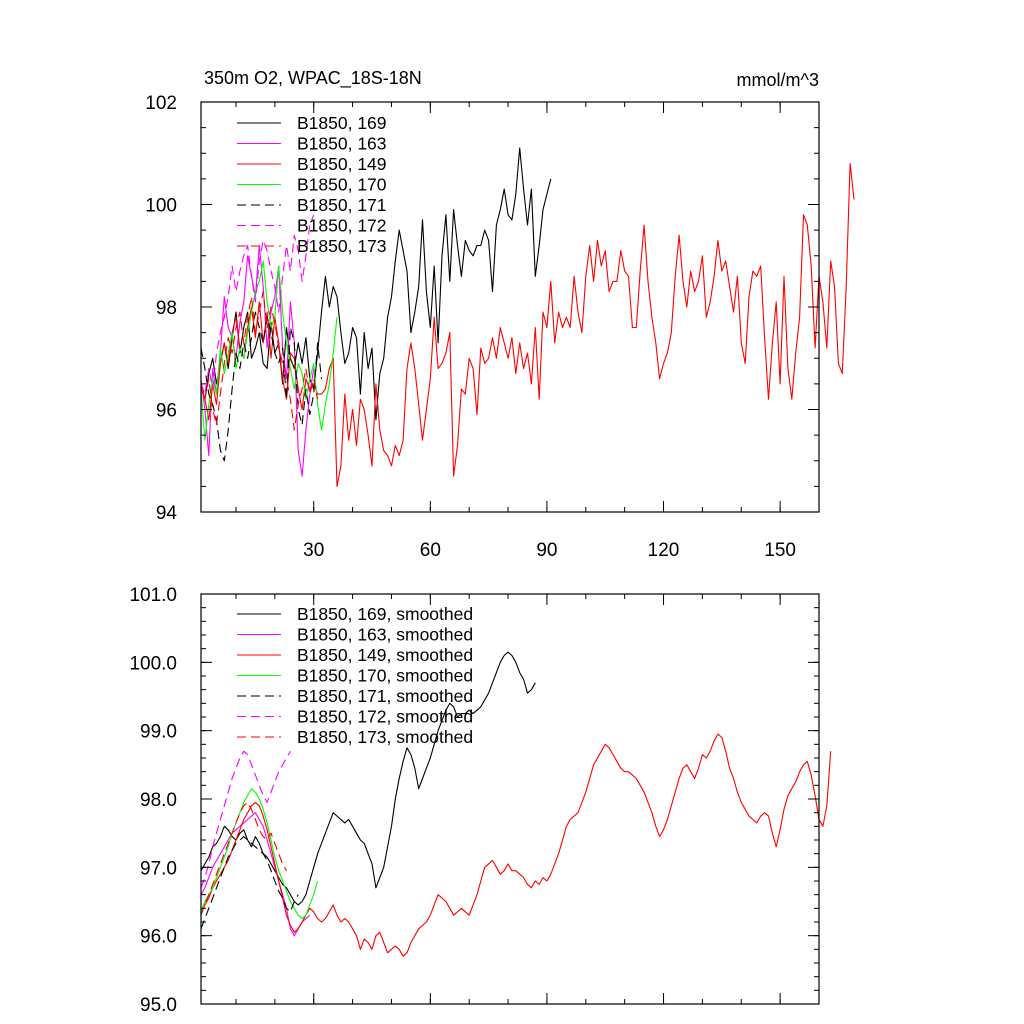 Image resolution: width=1024 pixels, height=1024 pixels. What do you see at coordinates (342, 226) in the screenshot?
I see `legend-label: B1850, 172` at bounding box center [342, 226].